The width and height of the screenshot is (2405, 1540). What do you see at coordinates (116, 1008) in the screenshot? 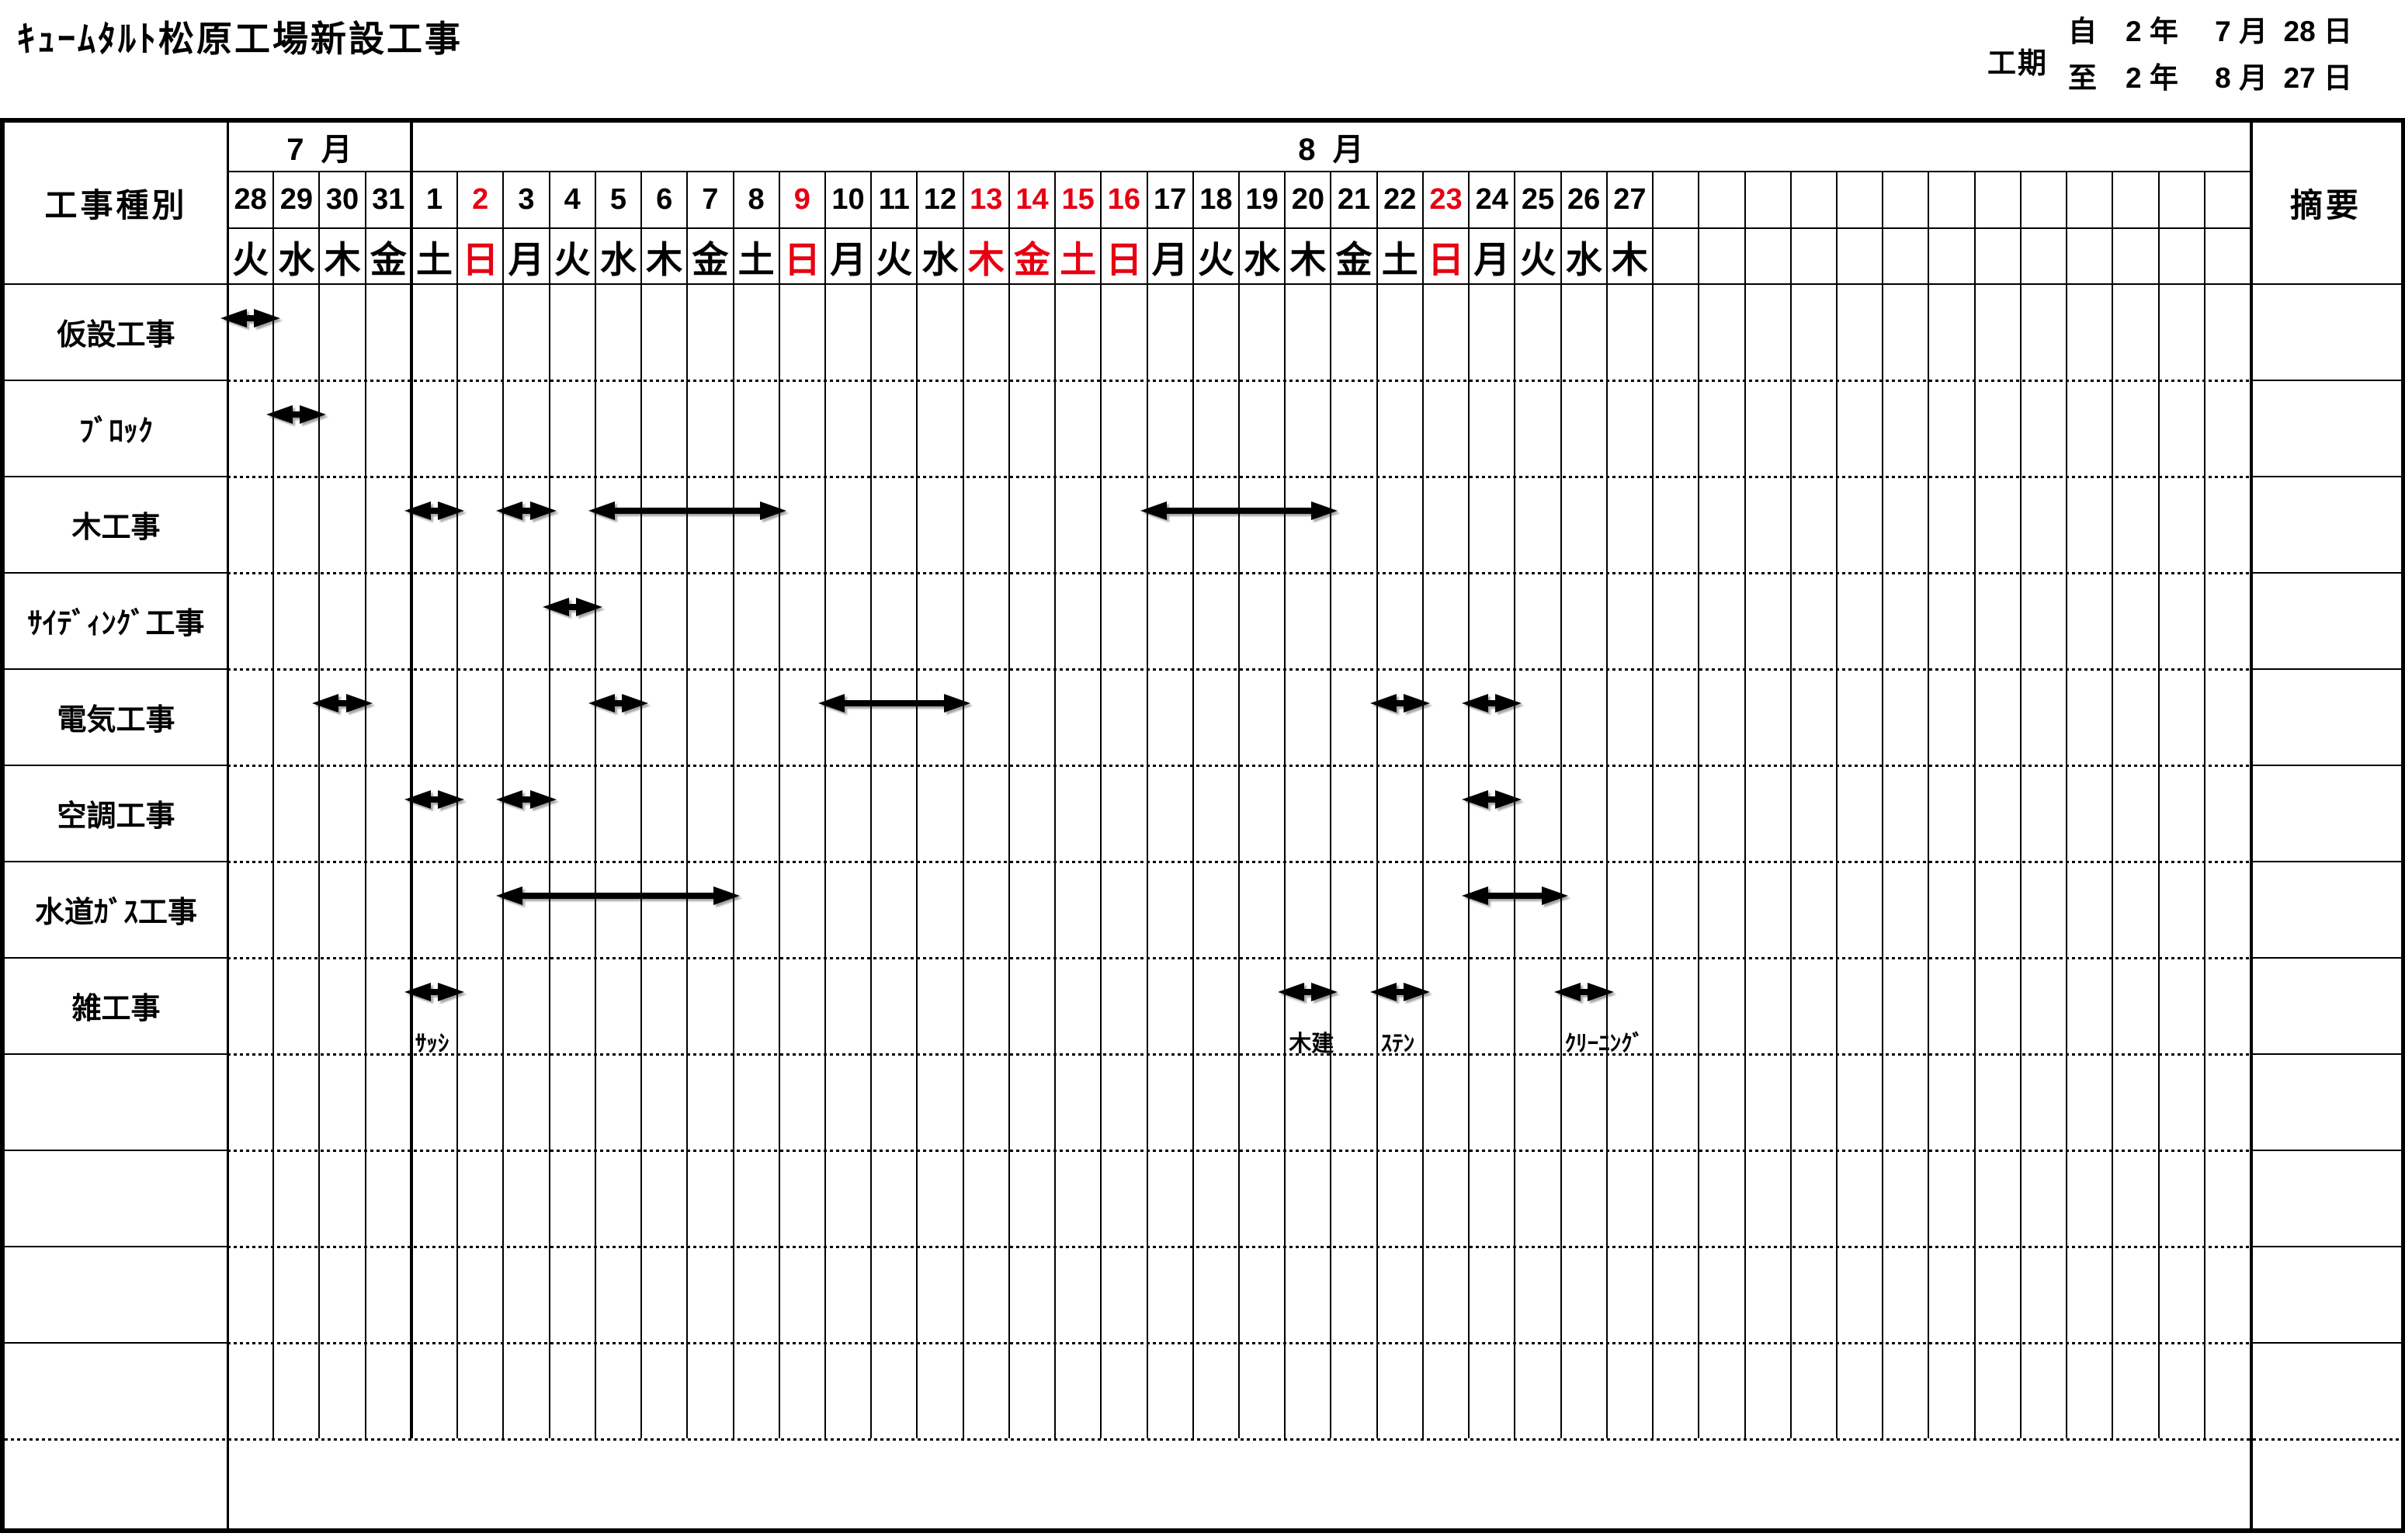
I see `task-row-label: 雑工事` at bounding box center [116, 1008].